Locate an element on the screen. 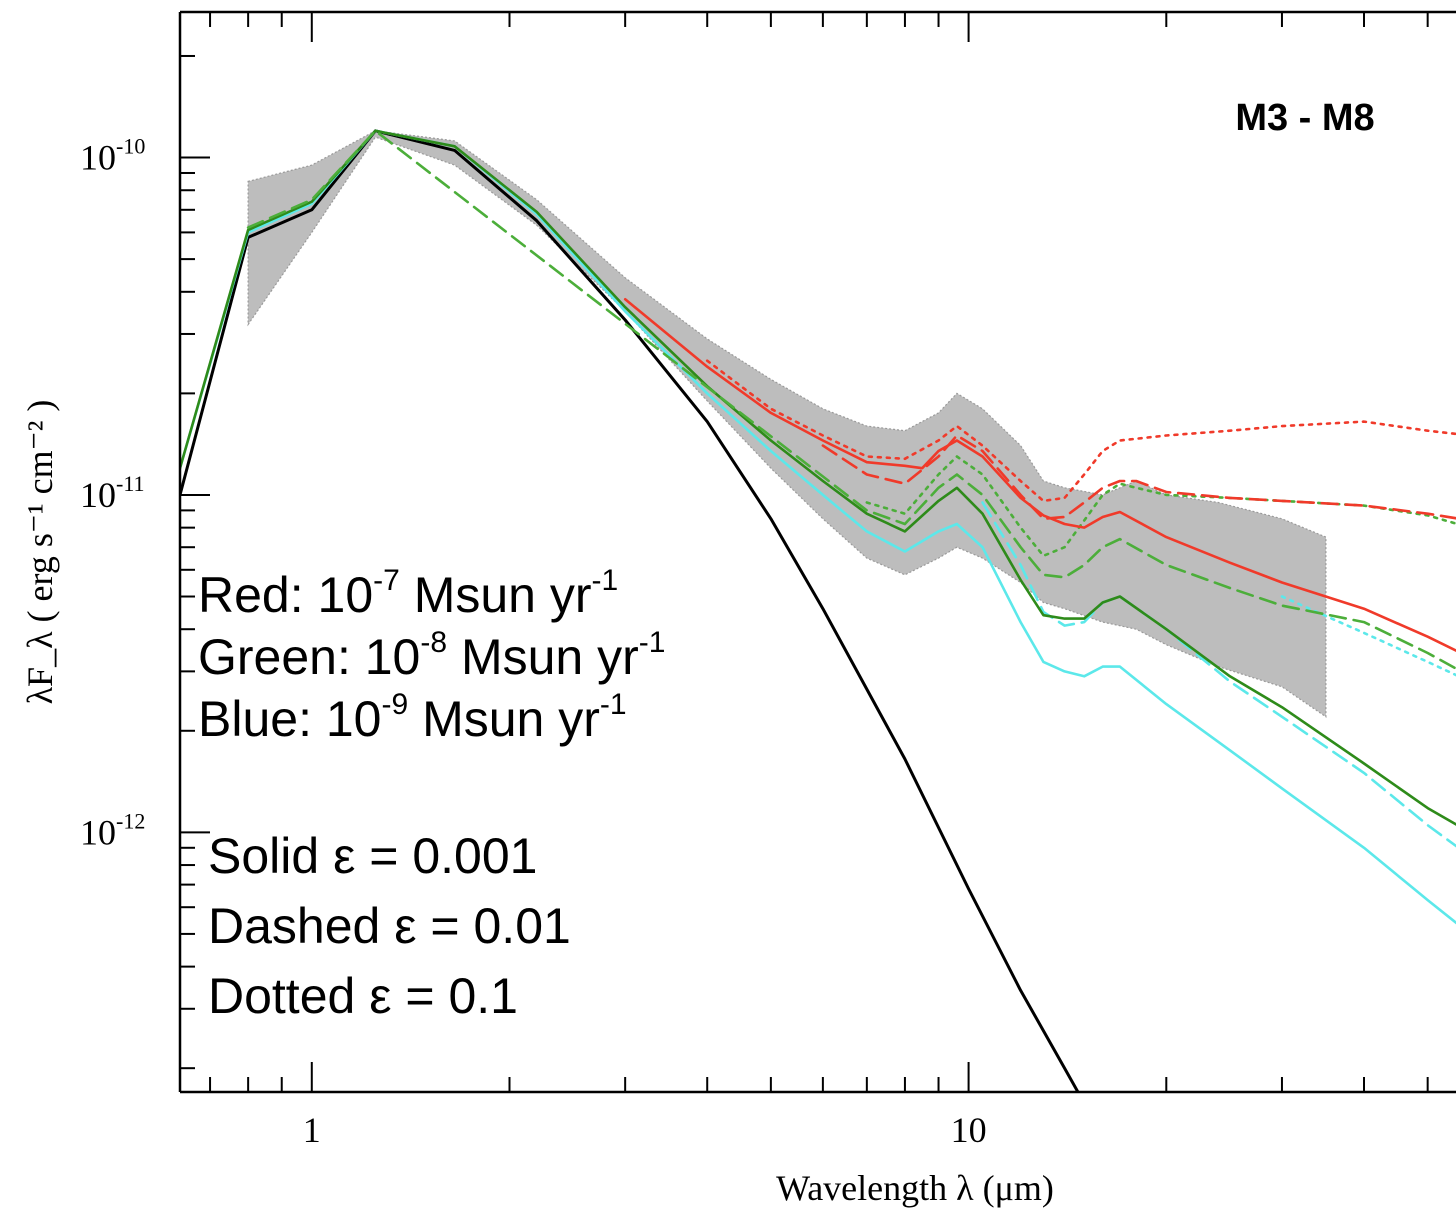 The height and width of the screenshot is (1212, 1456). annotation-epsilon-line: Solid ε = 0.001 is located at coordinates (372, 856).